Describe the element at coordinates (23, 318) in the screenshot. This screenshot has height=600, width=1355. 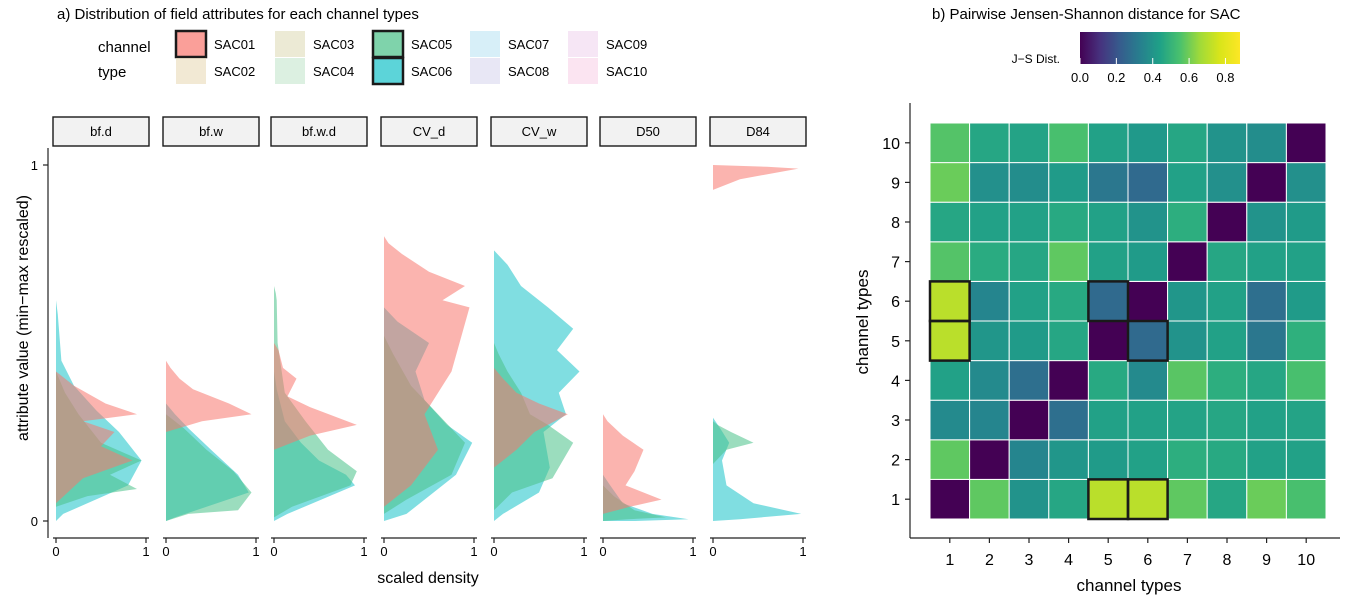
I see `y-axis-label: attribute value (min−max rescaled)` at that location.